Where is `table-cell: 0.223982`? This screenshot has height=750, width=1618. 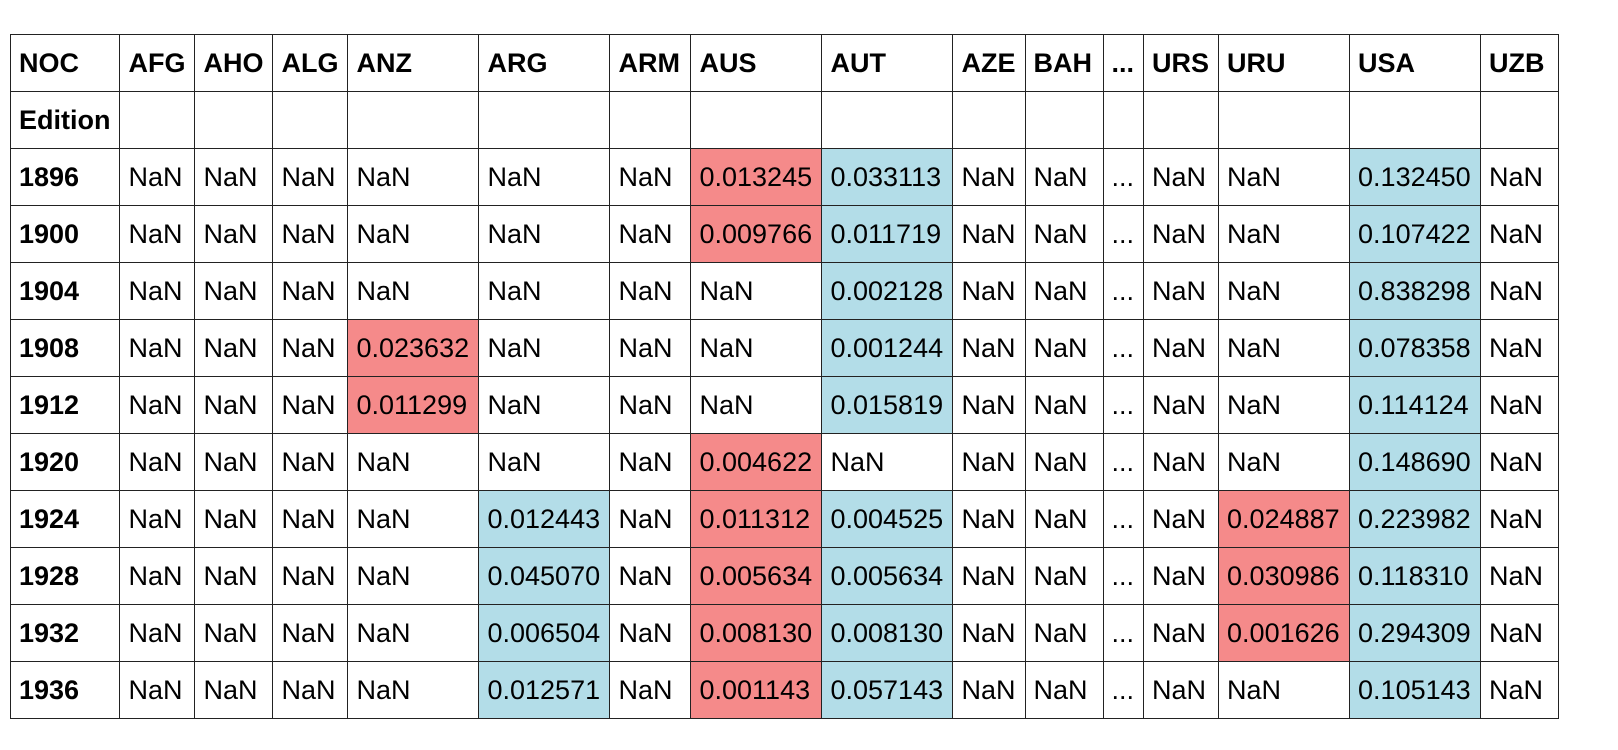
table-cell: 0.223982 is located at coordinates (1415, 519).